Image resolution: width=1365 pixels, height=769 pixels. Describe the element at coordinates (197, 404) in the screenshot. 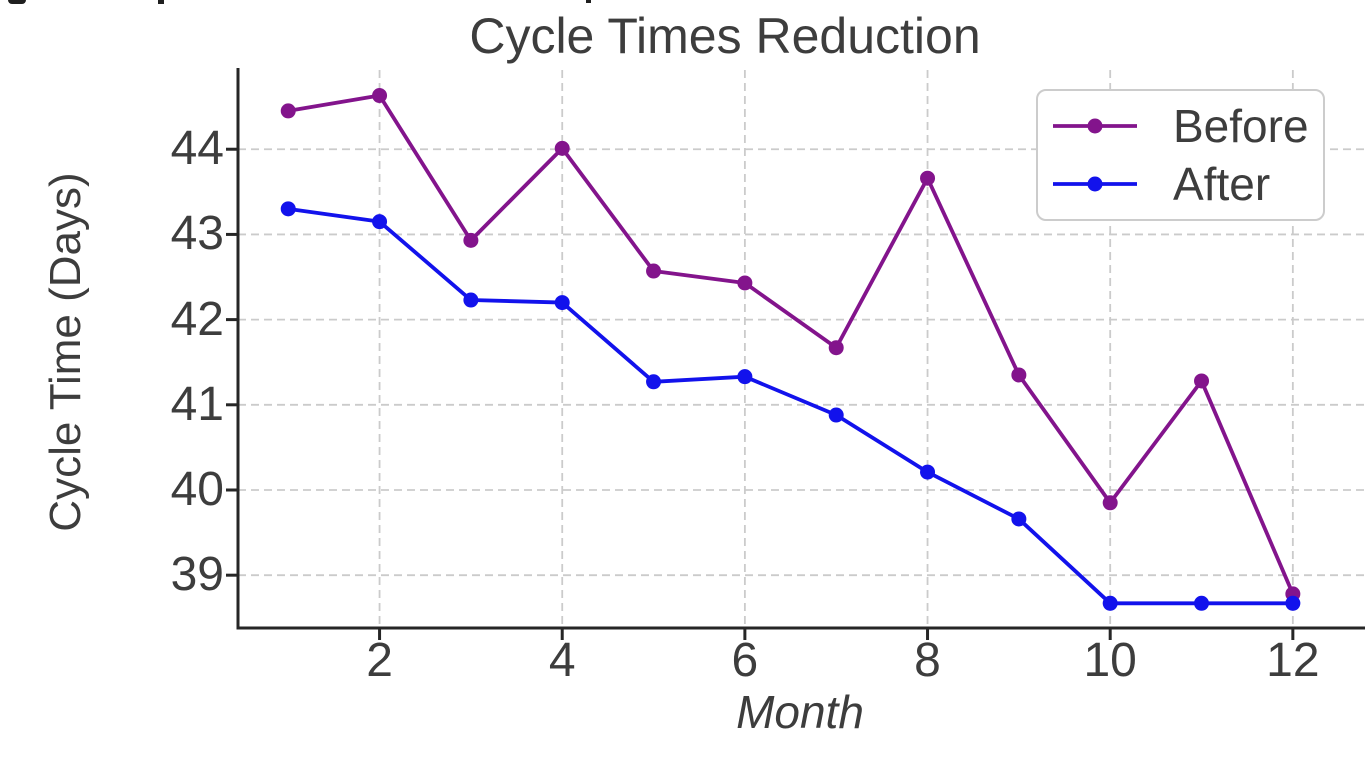

I see `y-tick-label: 41` at that location.